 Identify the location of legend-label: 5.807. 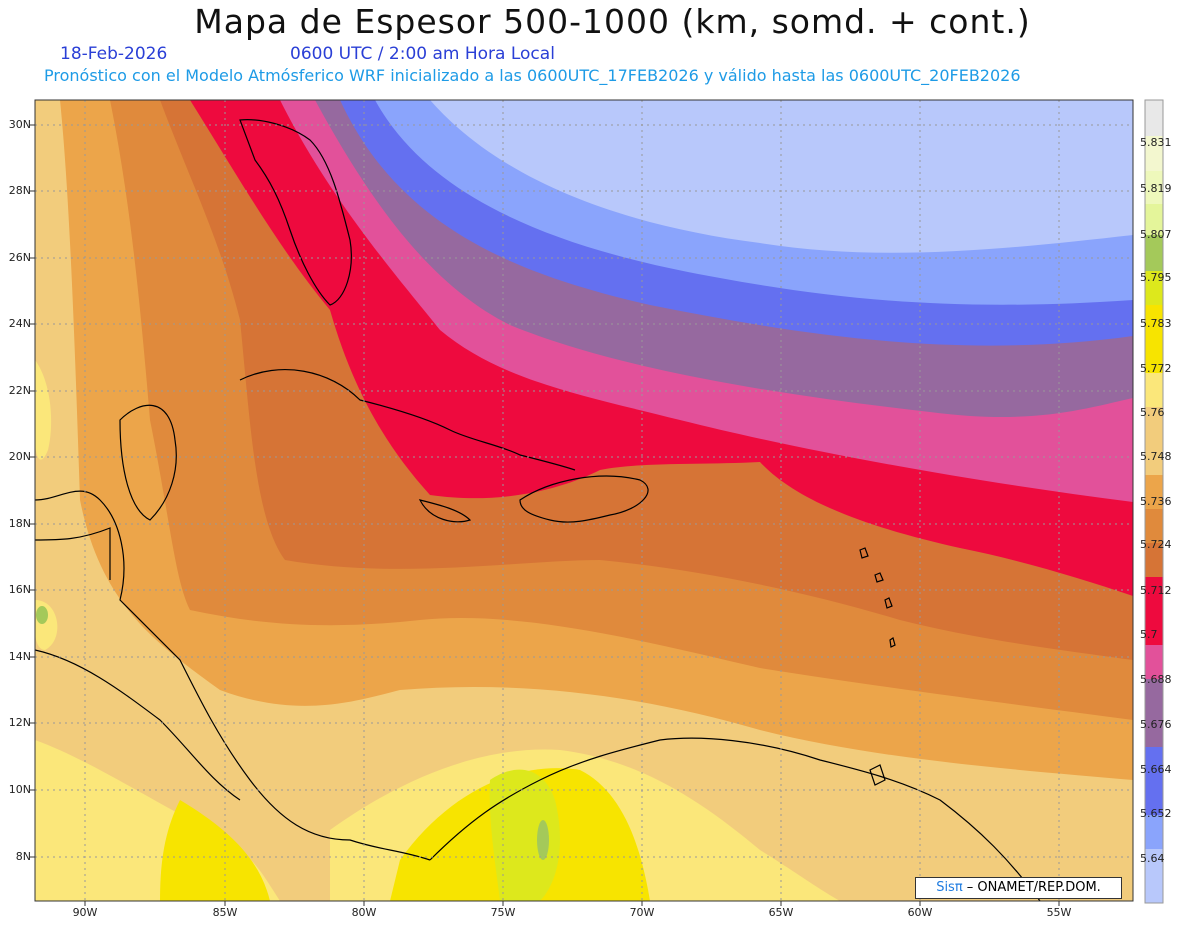
(1156, 234).